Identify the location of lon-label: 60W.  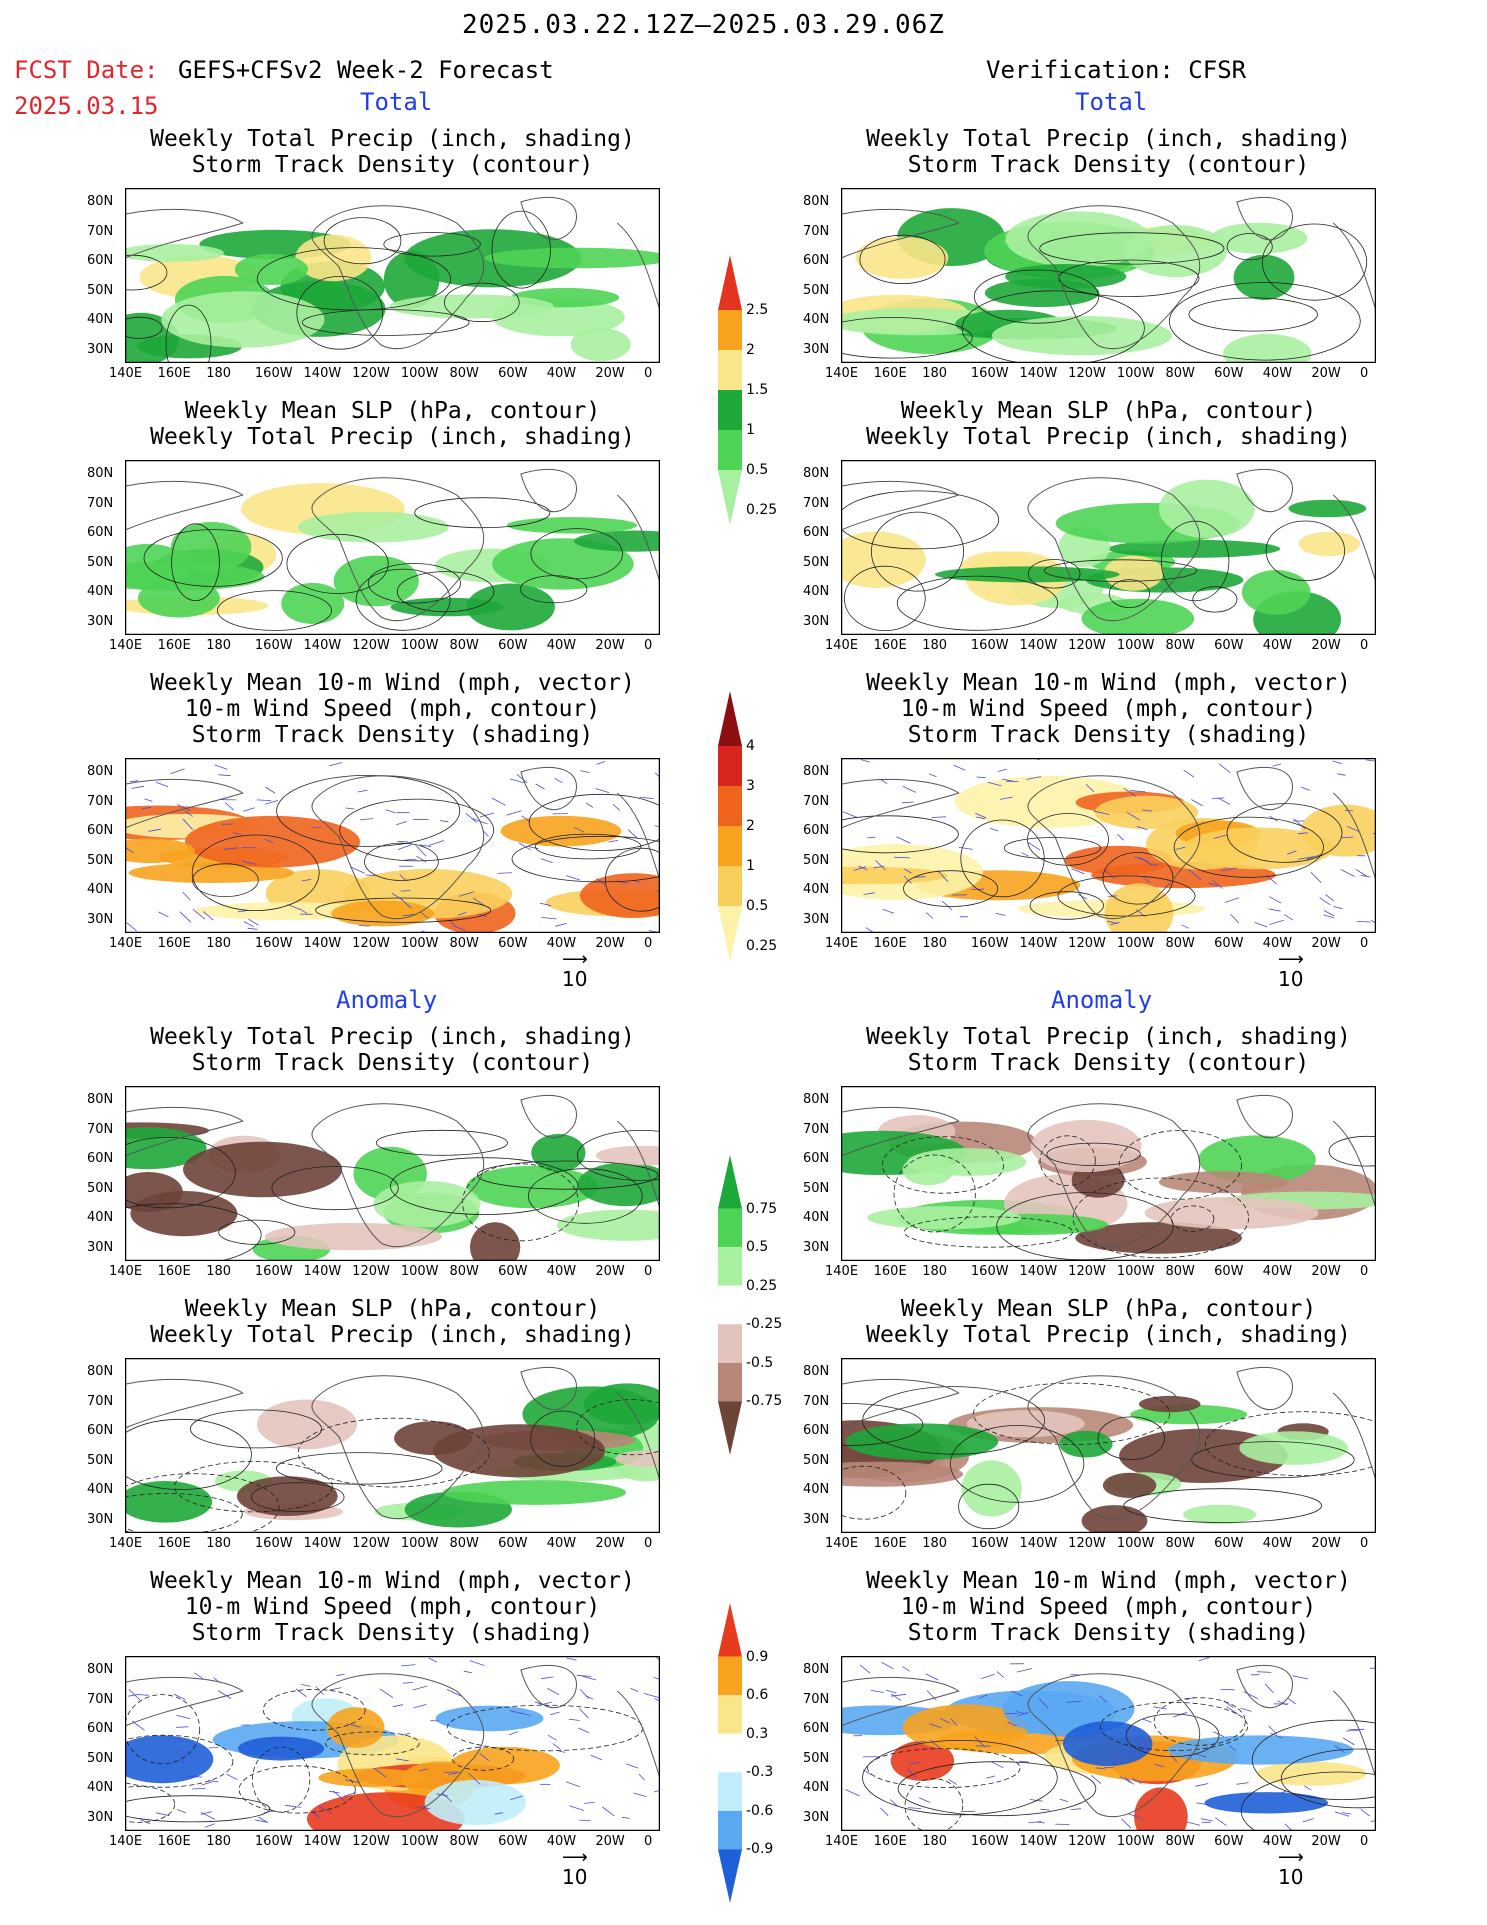
(1229, 1543).